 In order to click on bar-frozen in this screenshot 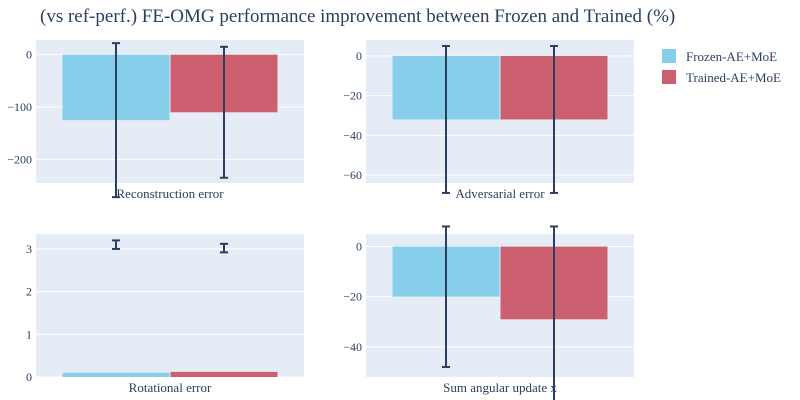, I will do `click(116, 374)`.